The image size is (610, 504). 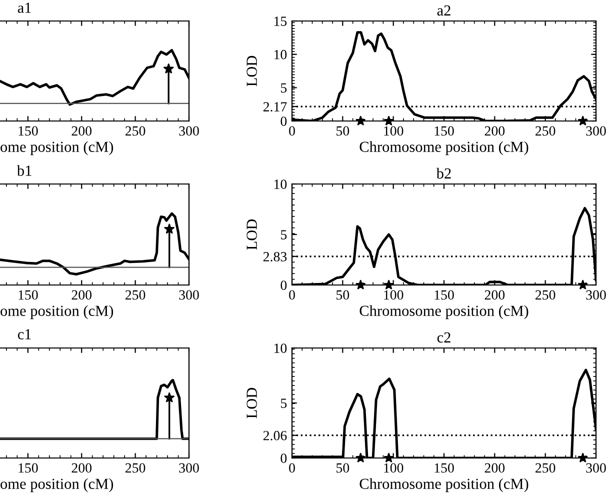 I want to click on chart-title: a1, so click(x=24, y=7).